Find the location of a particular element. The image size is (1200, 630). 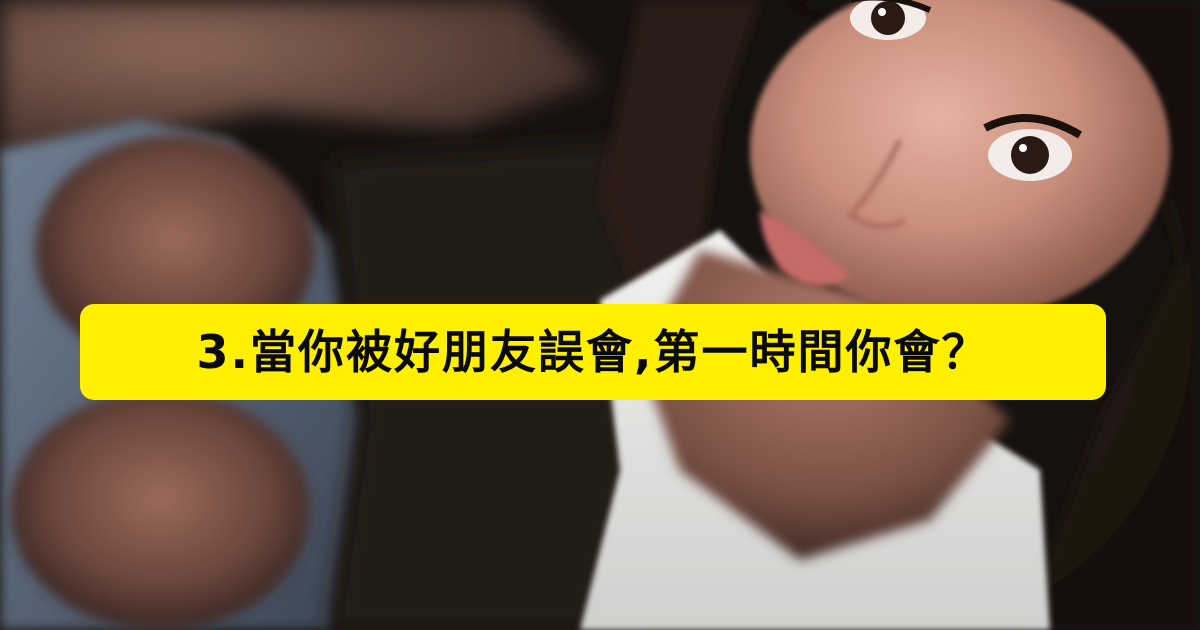

question-text: 3.當你被好朋友誤會,第一時間你會？ is located at coordinates (593, 352).